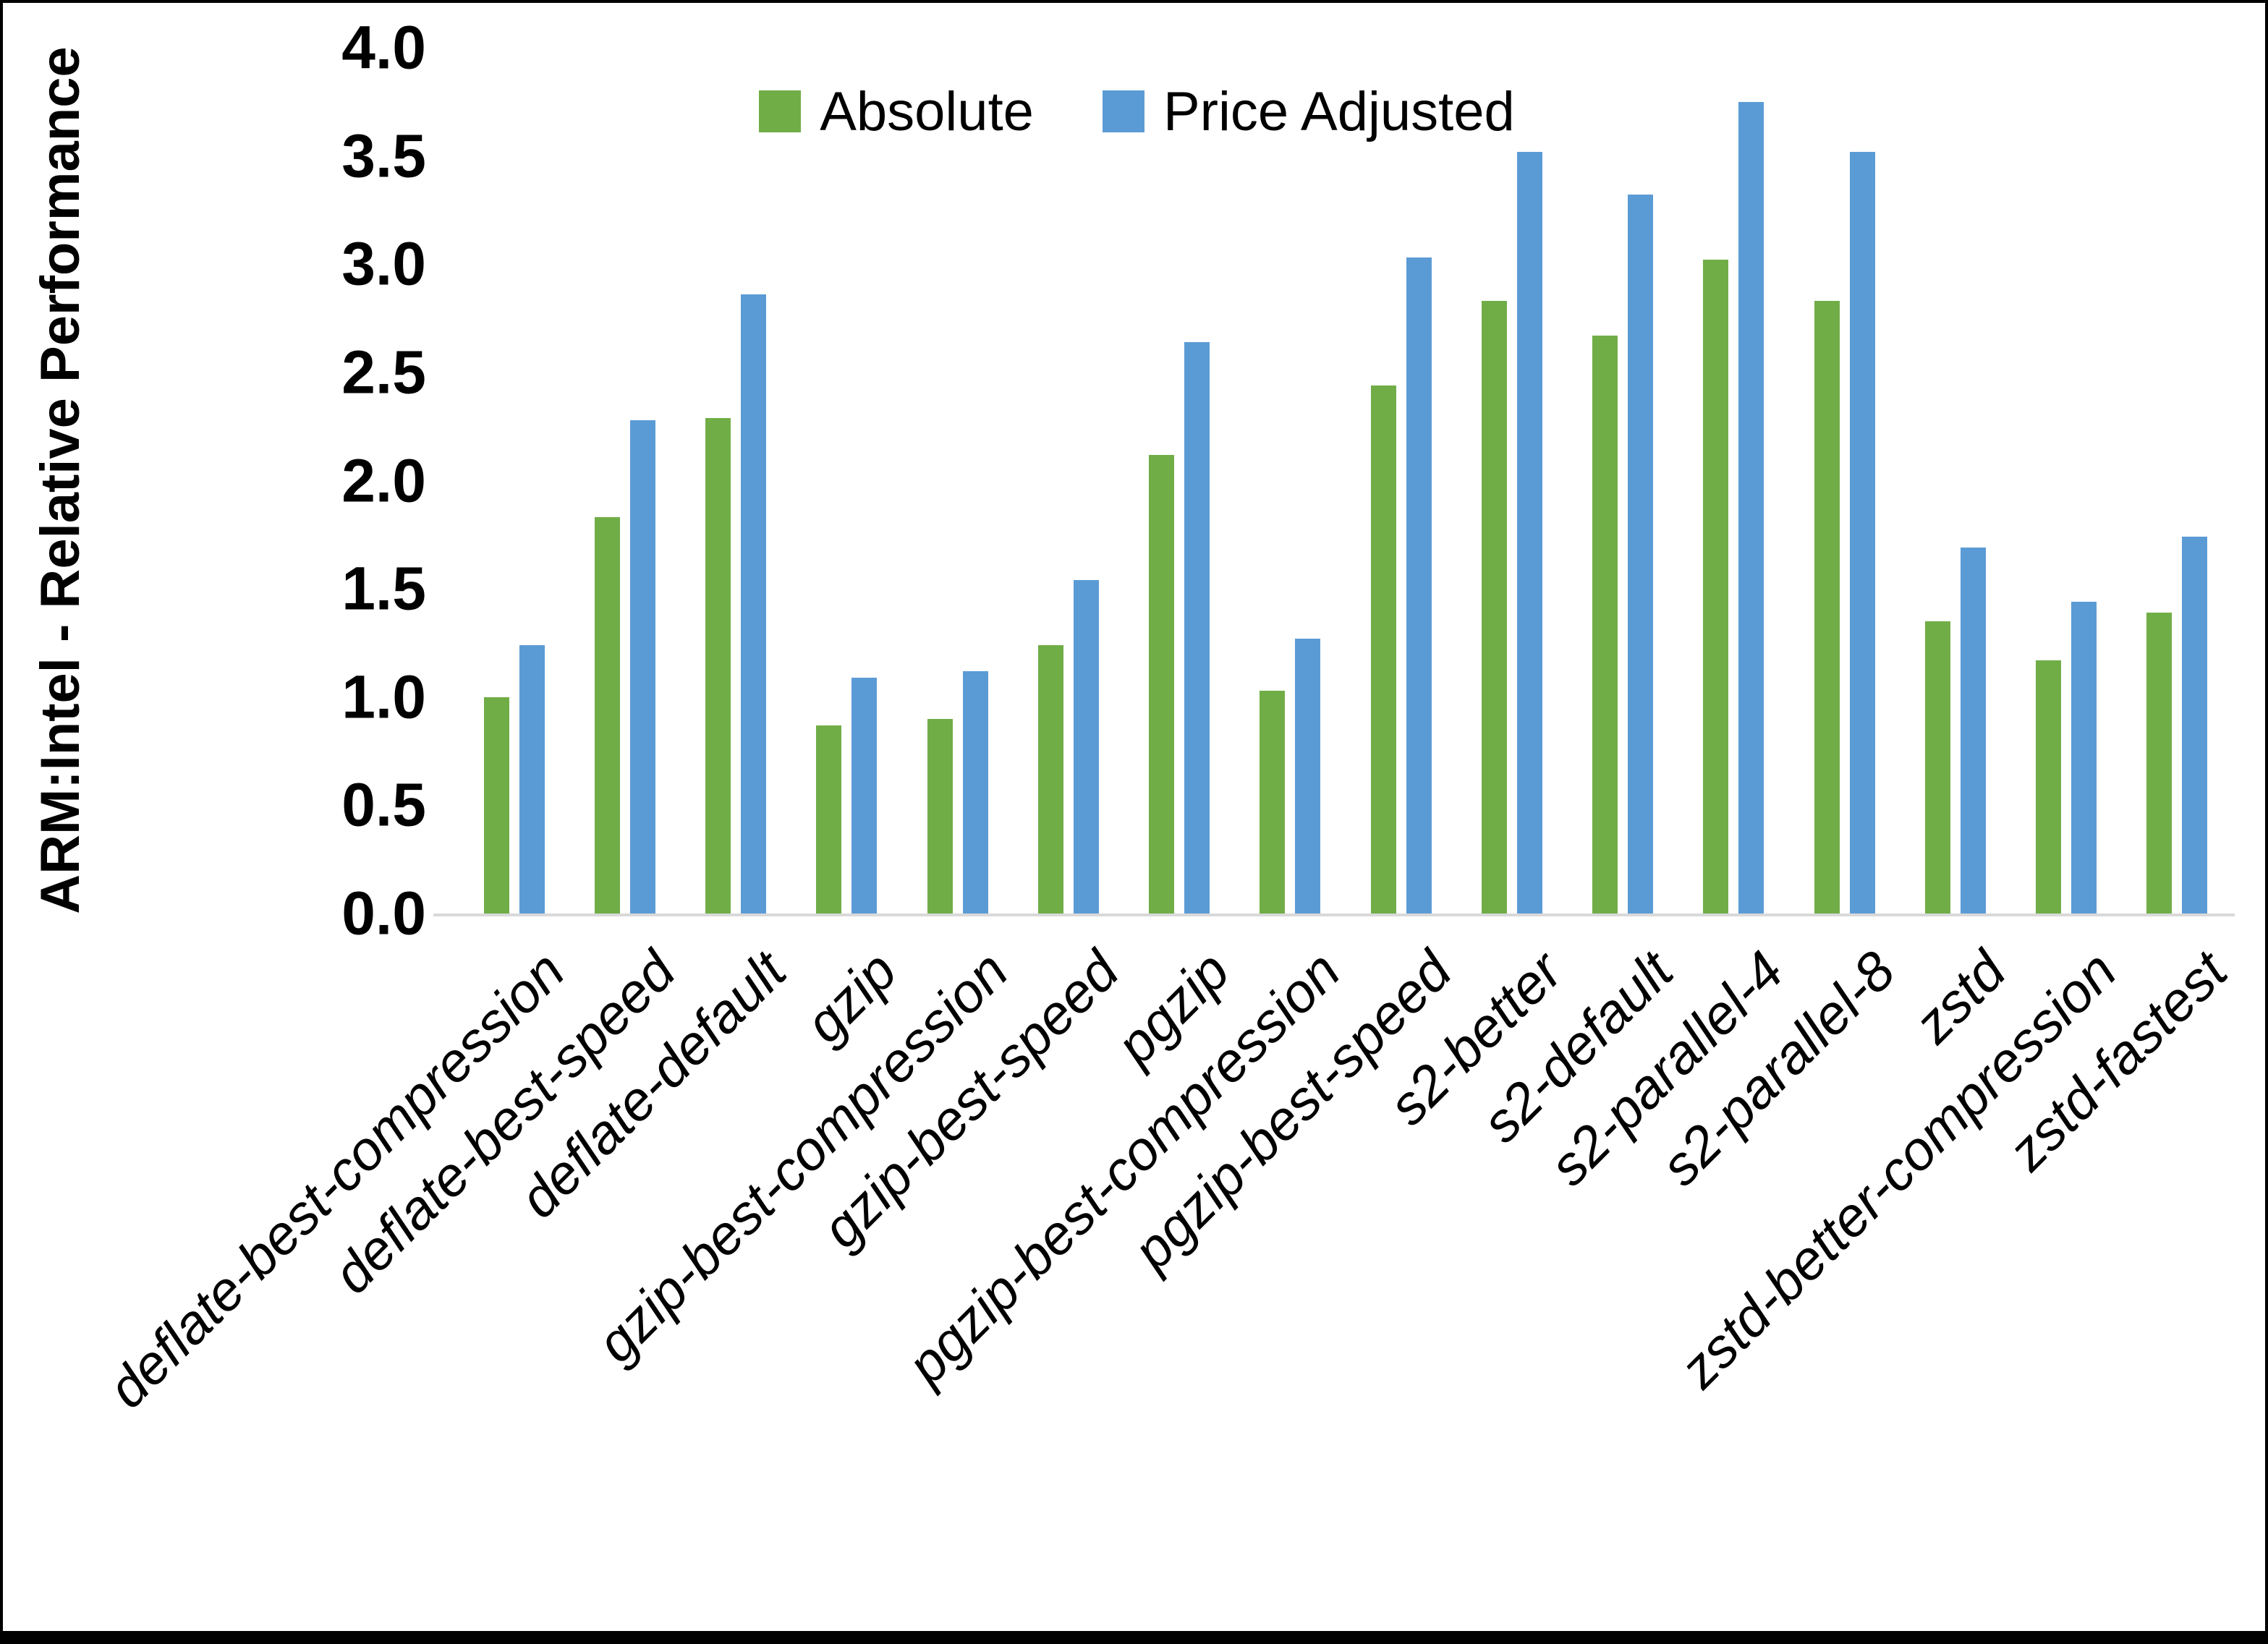 This screenshot has height=1644, width=2268. Describe the element at coordinates (1605, 624) in the screenshot. I see `bar-absolute-s2-default` at that location.